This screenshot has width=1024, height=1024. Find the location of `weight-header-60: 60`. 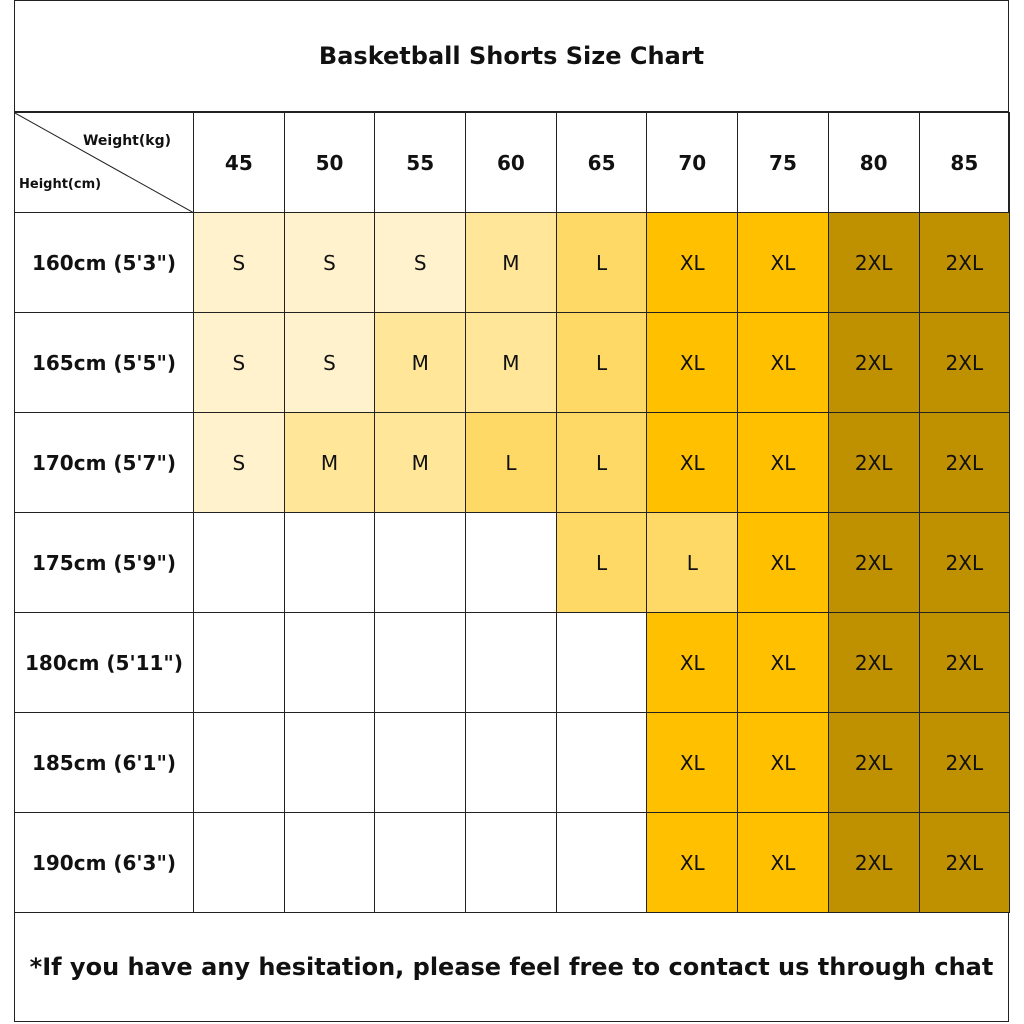

weight-header-60: 60 is located at coordinates (511, 162).